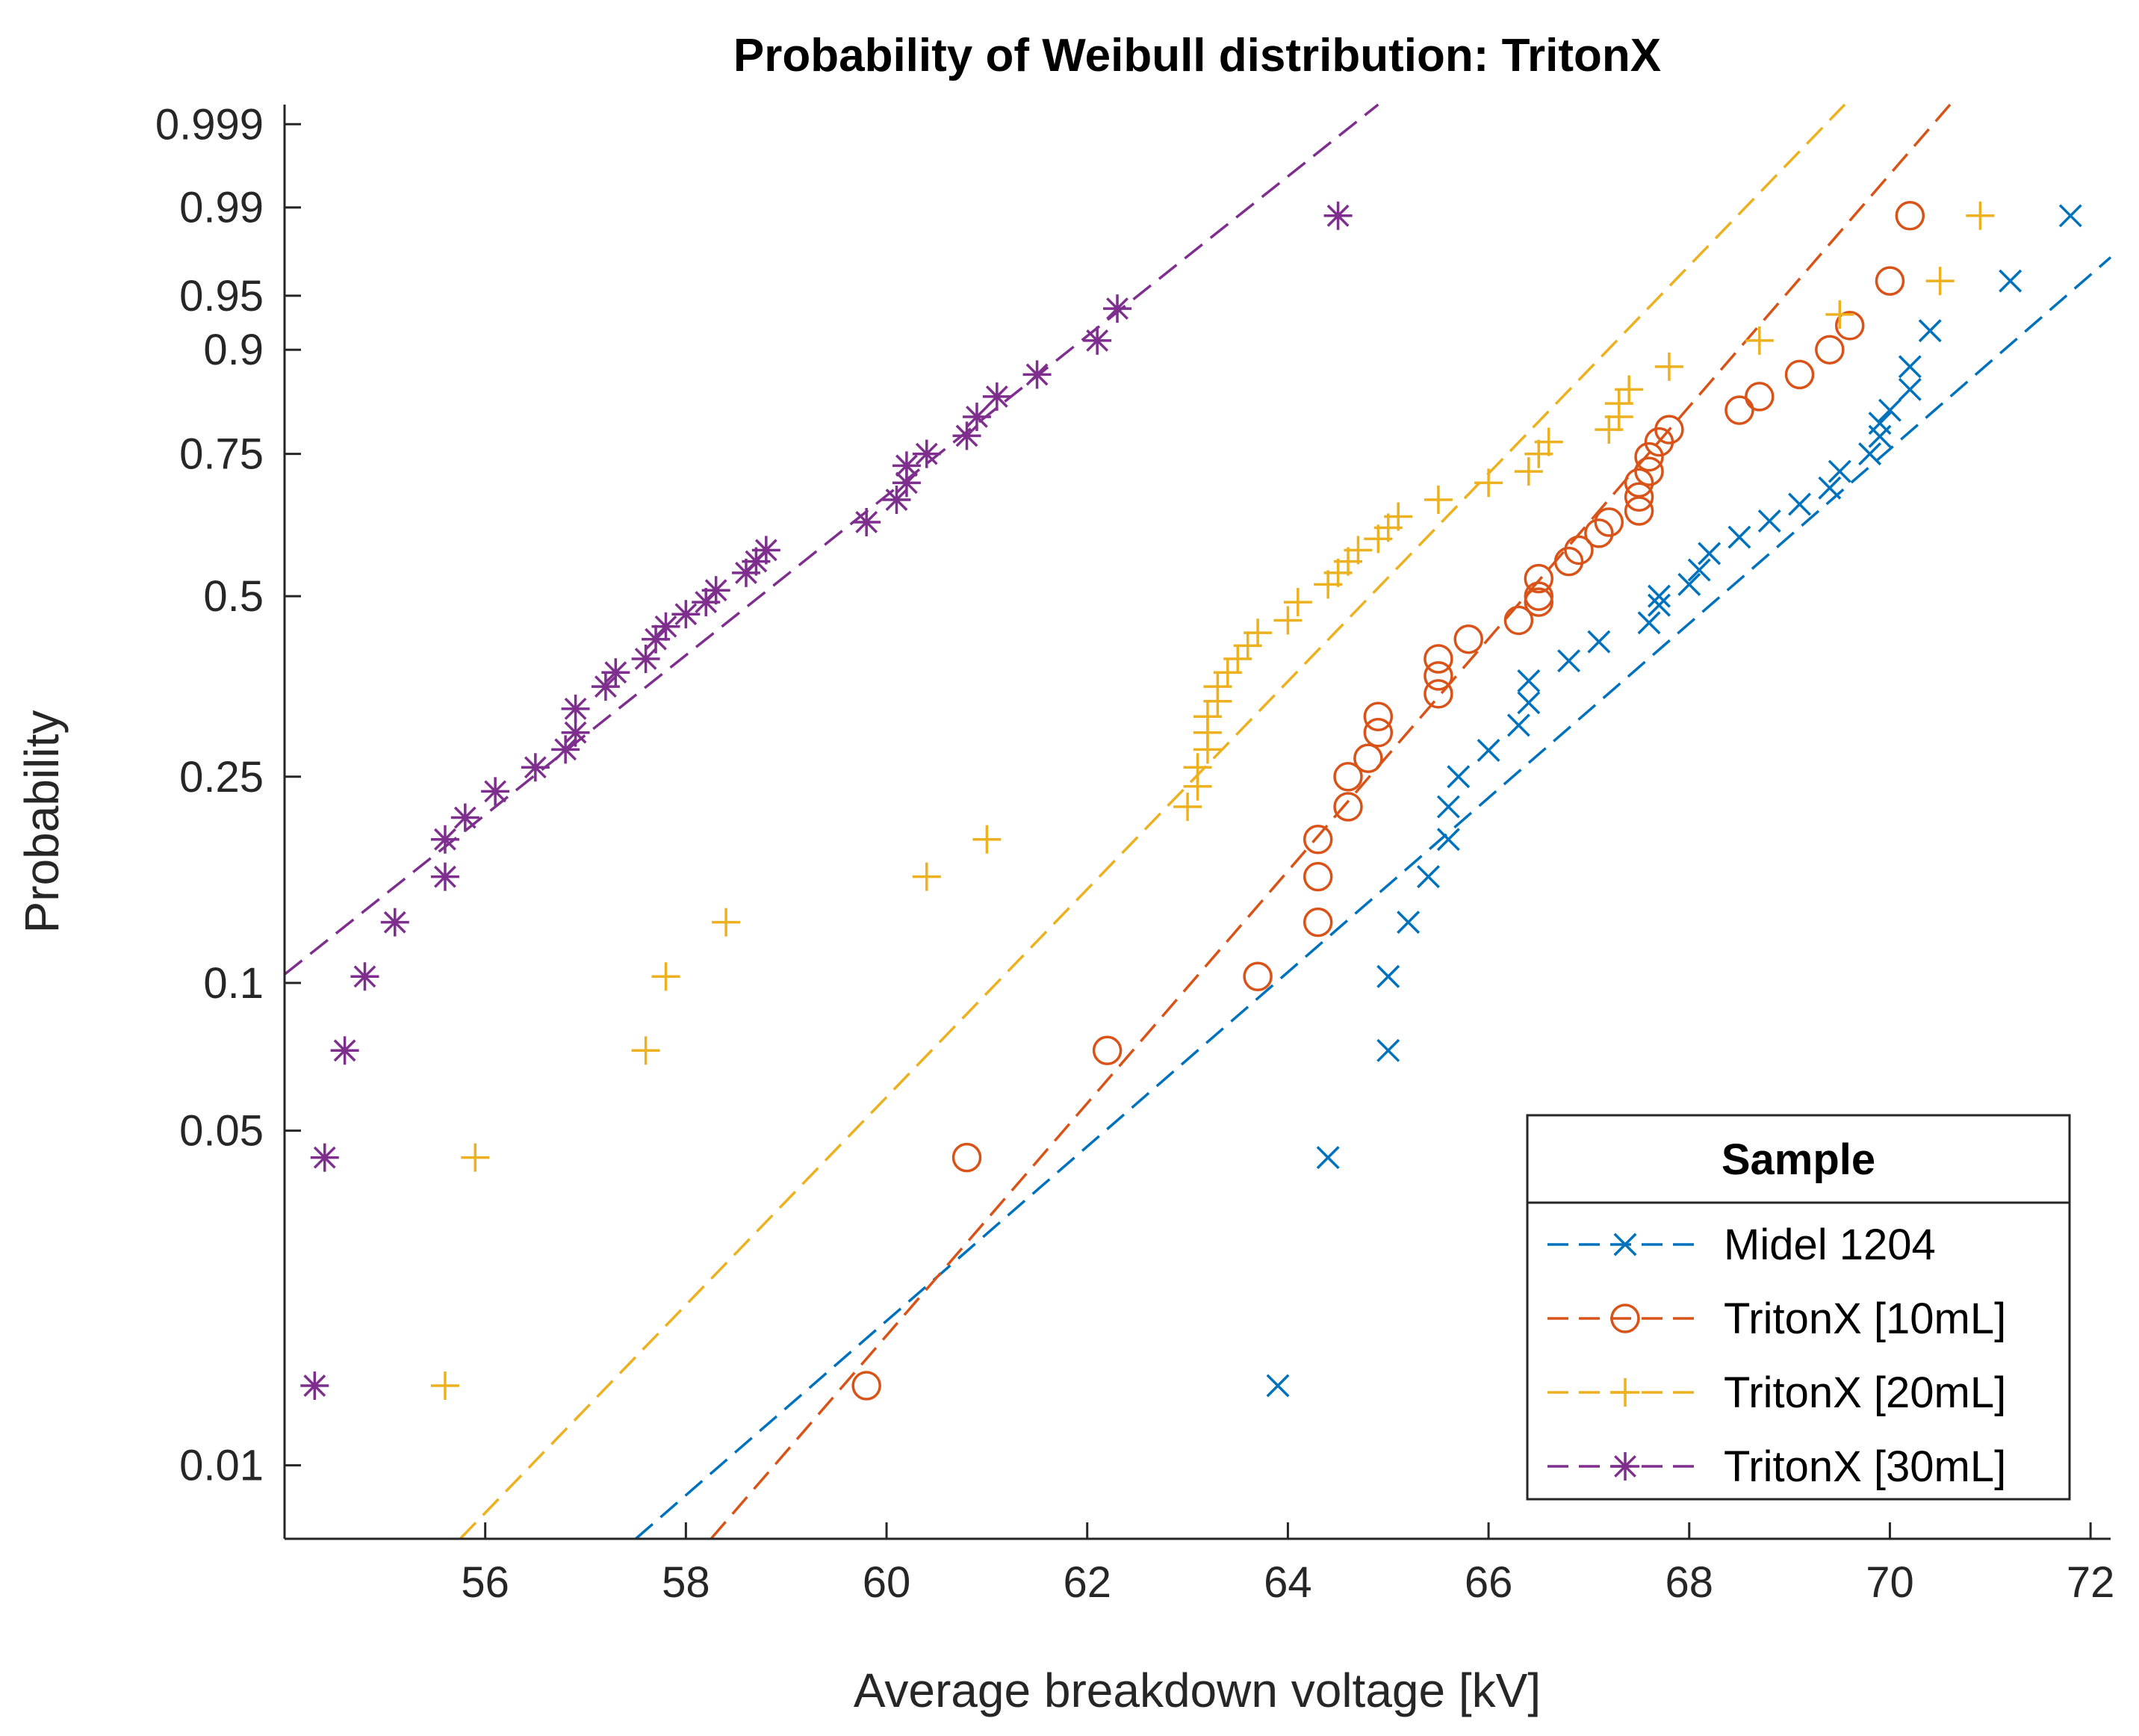  Describe the element at coordinates (1288, 1582) in the screenshot. I see `x-tick-label: 64` at that location.